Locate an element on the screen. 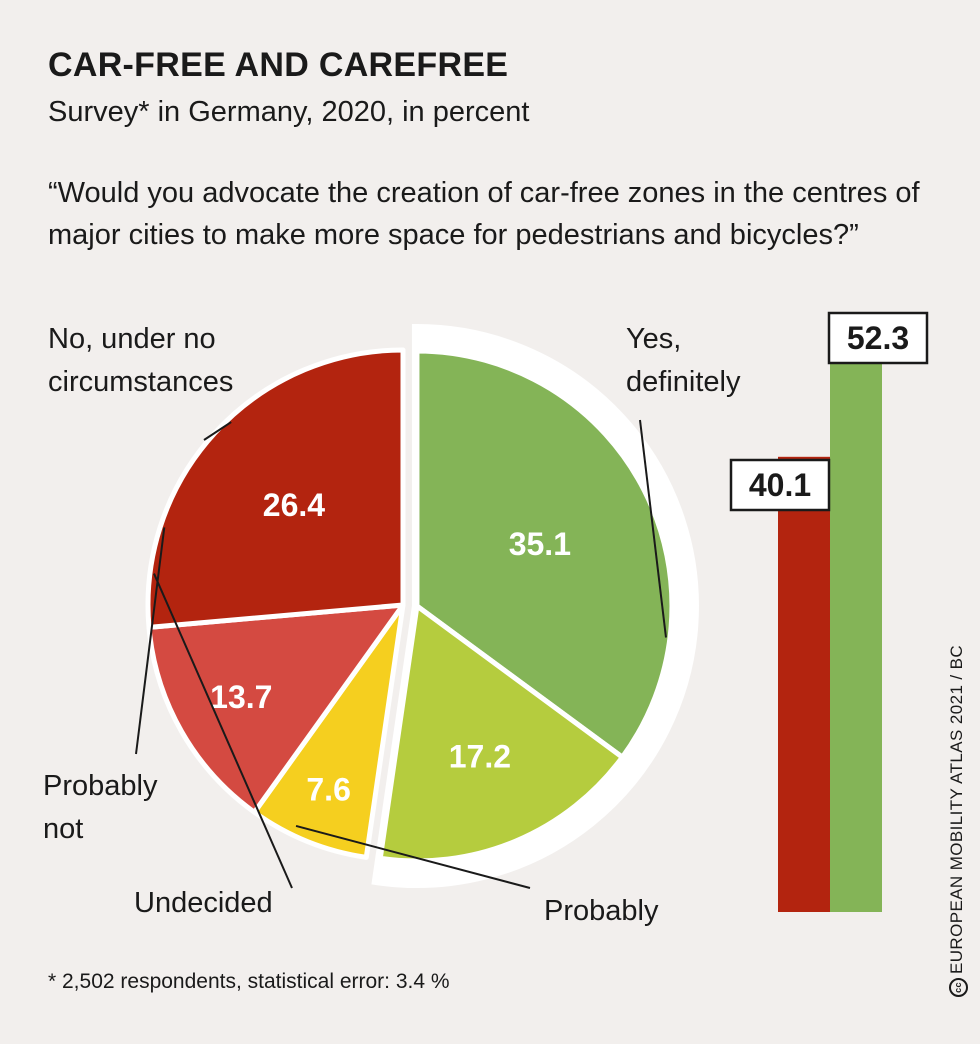  pie-label-probably-not: not is located at coordinates (63, 829).